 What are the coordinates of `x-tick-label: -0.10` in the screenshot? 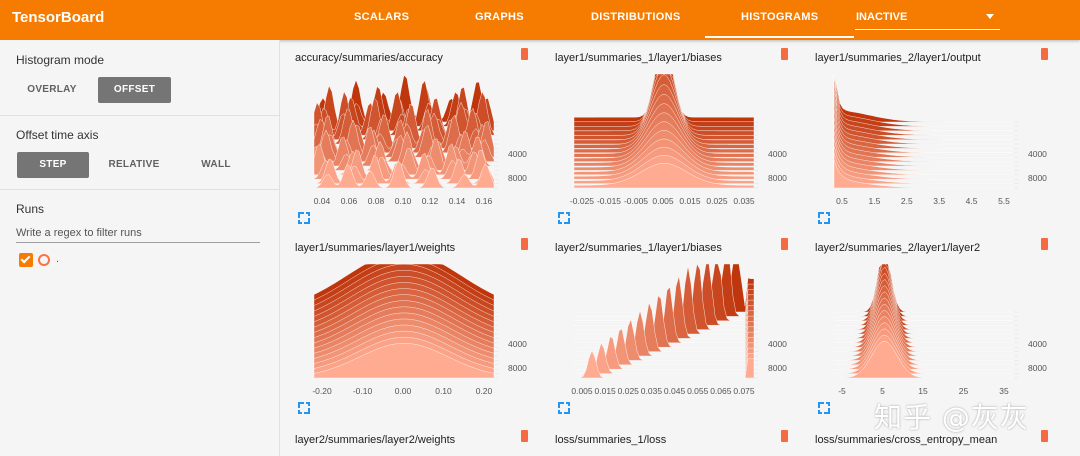 It's located at (363, 391).